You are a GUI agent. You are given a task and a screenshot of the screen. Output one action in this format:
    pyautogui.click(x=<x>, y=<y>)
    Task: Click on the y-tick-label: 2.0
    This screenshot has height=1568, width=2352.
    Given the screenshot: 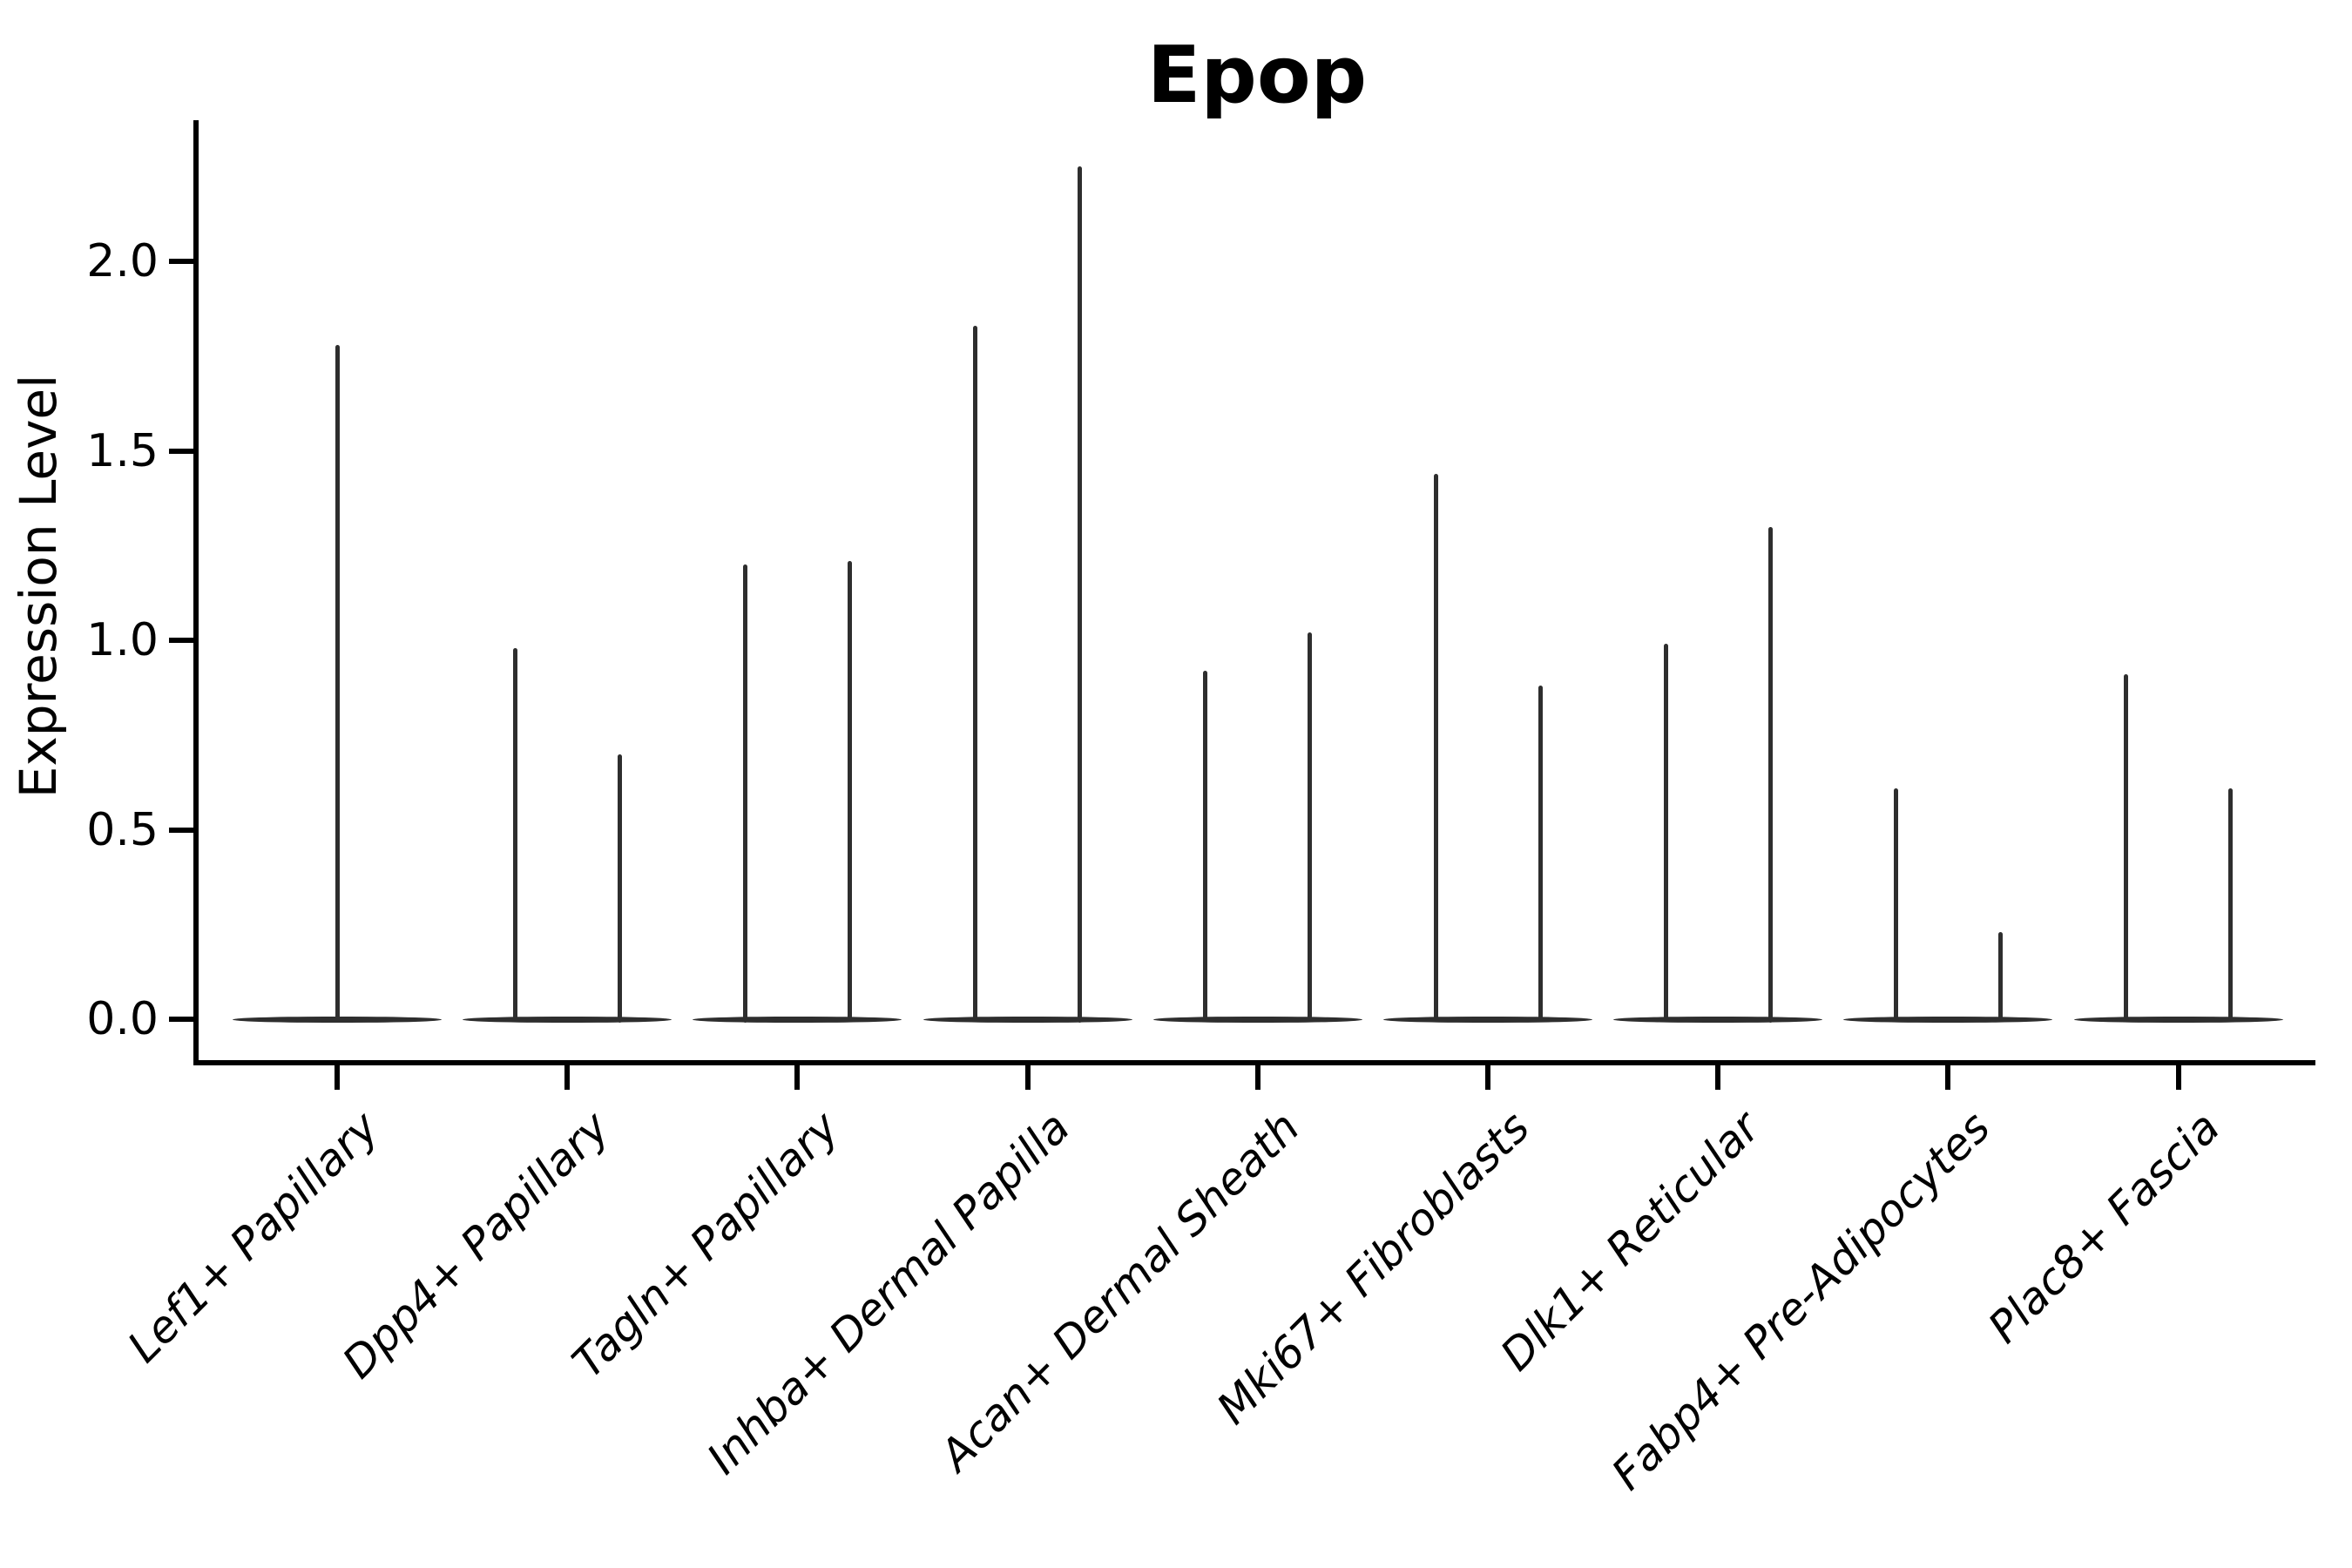 What is the action you would take?
    pyautogui.click(x=122, y=261)
    